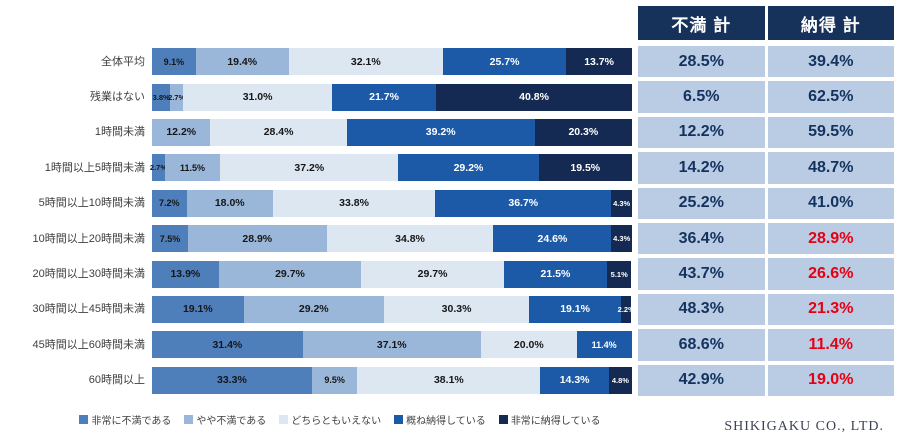 This screenshot has height=447, width=898. Describe the element at coordinates (701, 309) in the screenshot. I see `fuman-total-cell: 48.3%` at that location.